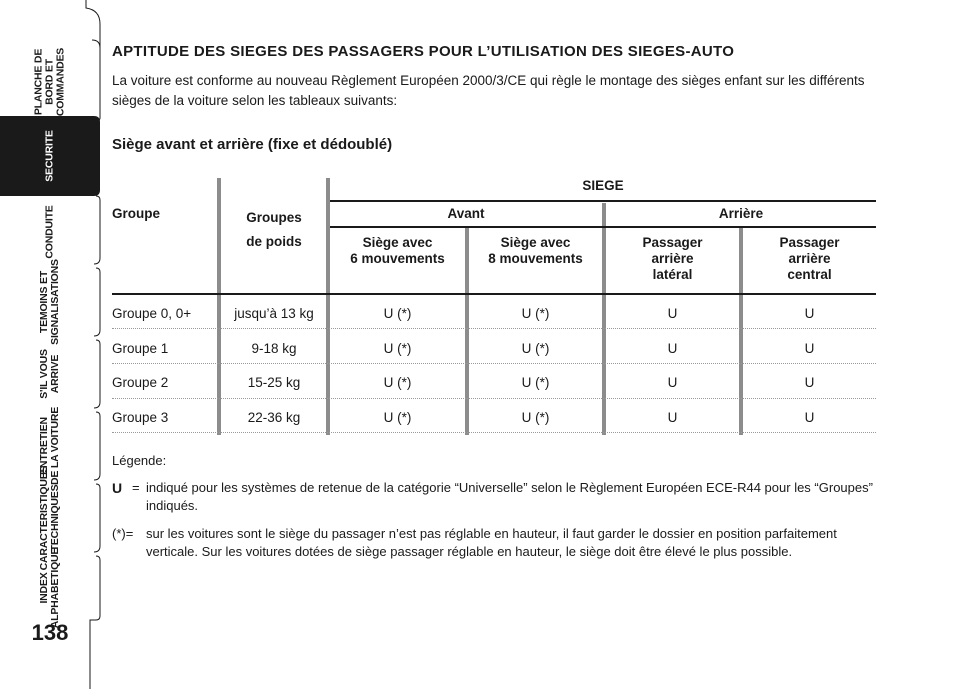 The width and height of the screenshot is (960, 689). I want to click on tab-label: INDEX ALPHABETIQUE, so click(49, 588).